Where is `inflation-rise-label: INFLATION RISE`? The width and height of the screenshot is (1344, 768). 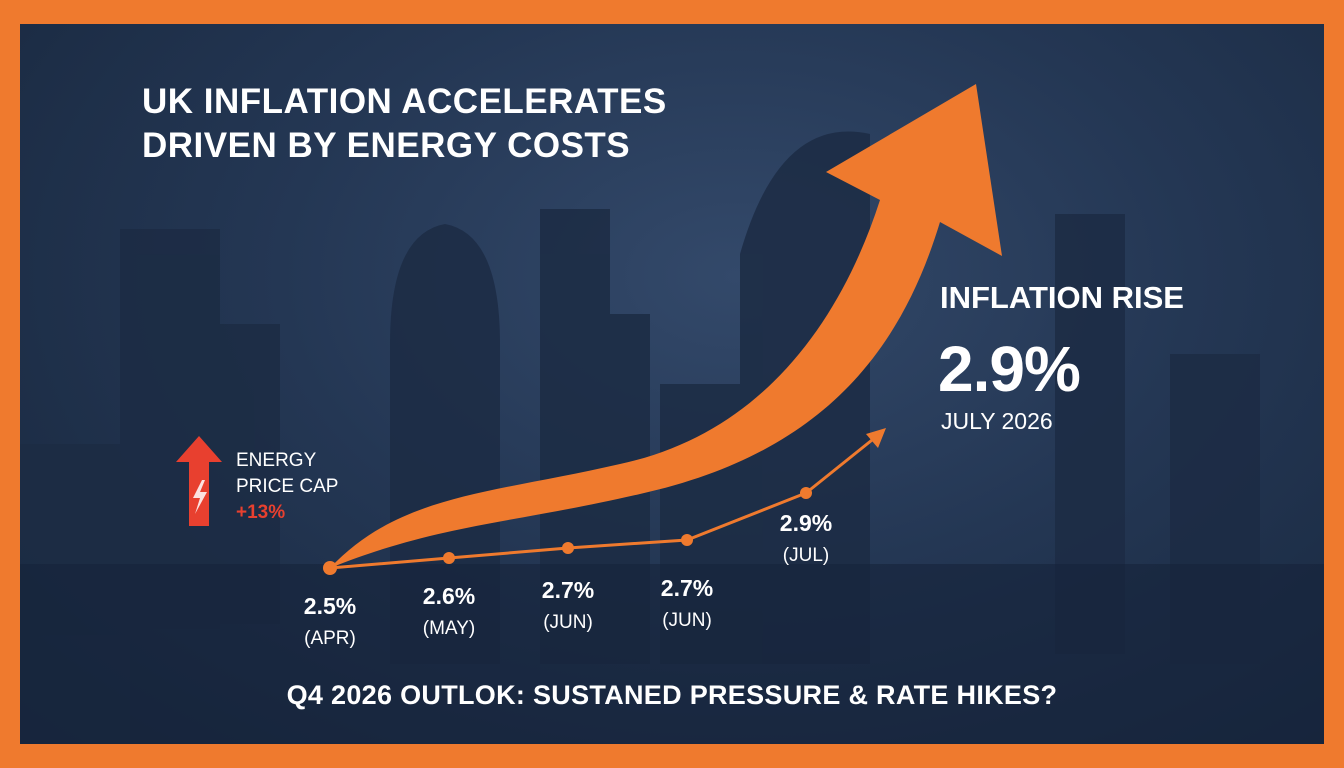
inflation-rise-label: INFLATION RISE is located at coordinates (1062, 297).